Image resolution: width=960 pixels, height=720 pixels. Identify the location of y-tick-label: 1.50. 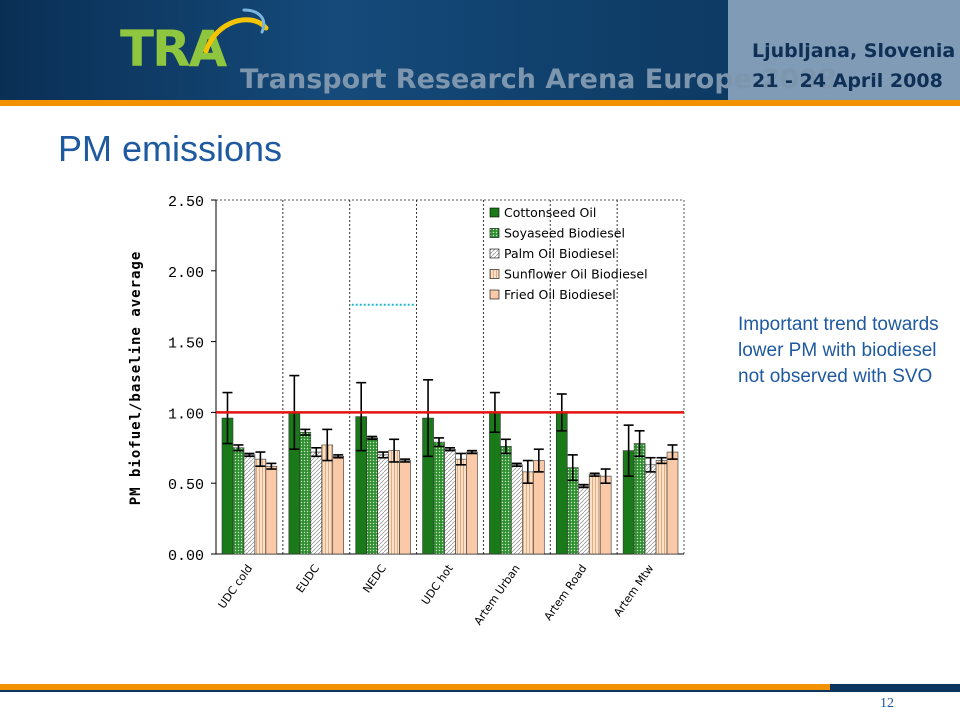
(186, 344).